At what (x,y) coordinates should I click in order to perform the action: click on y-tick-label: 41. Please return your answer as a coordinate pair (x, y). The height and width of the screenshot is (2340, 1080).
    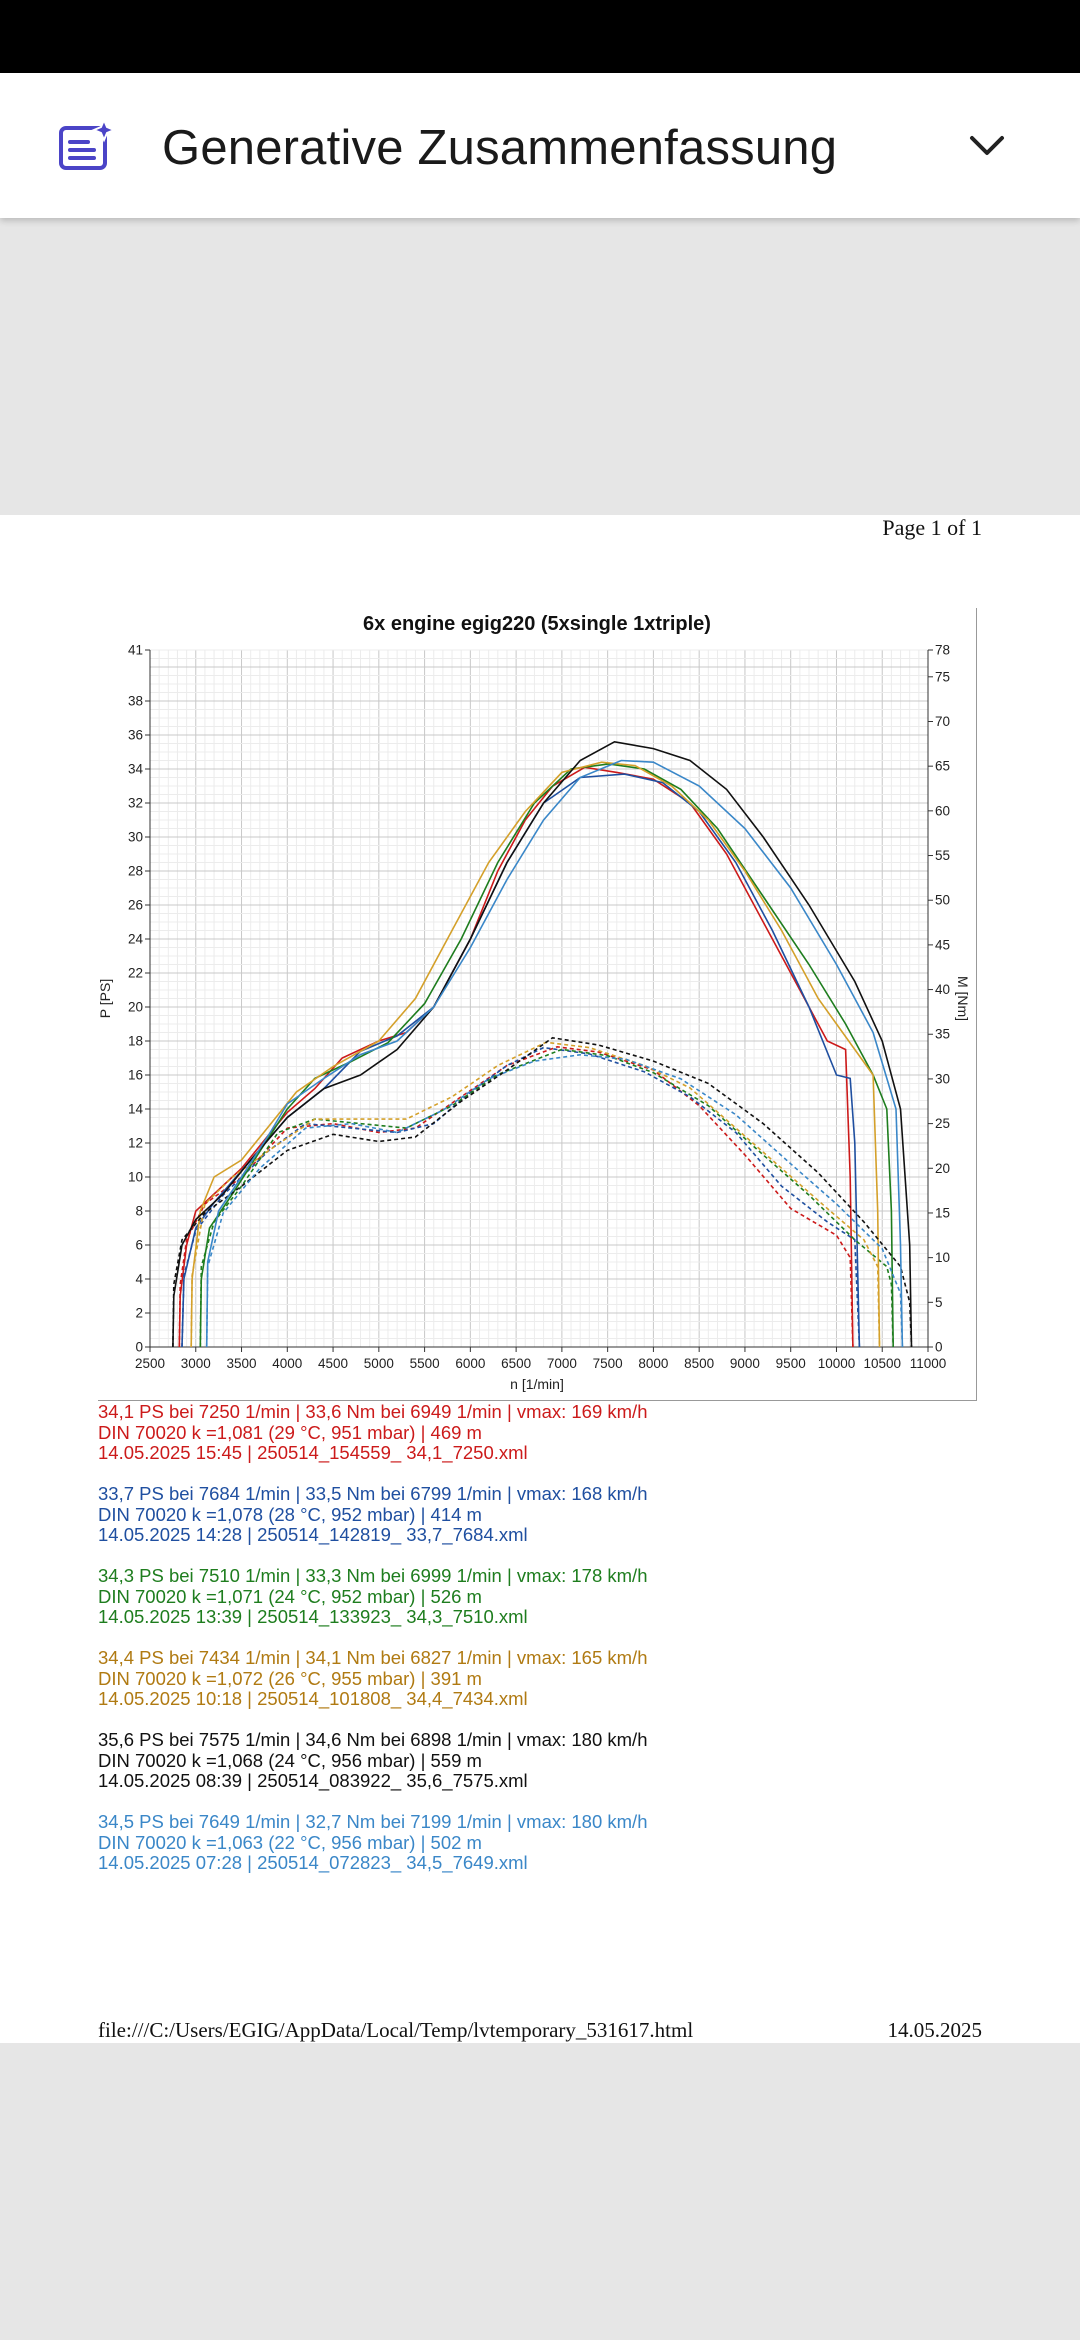
    Looking at the image, I should click on (135, 650).